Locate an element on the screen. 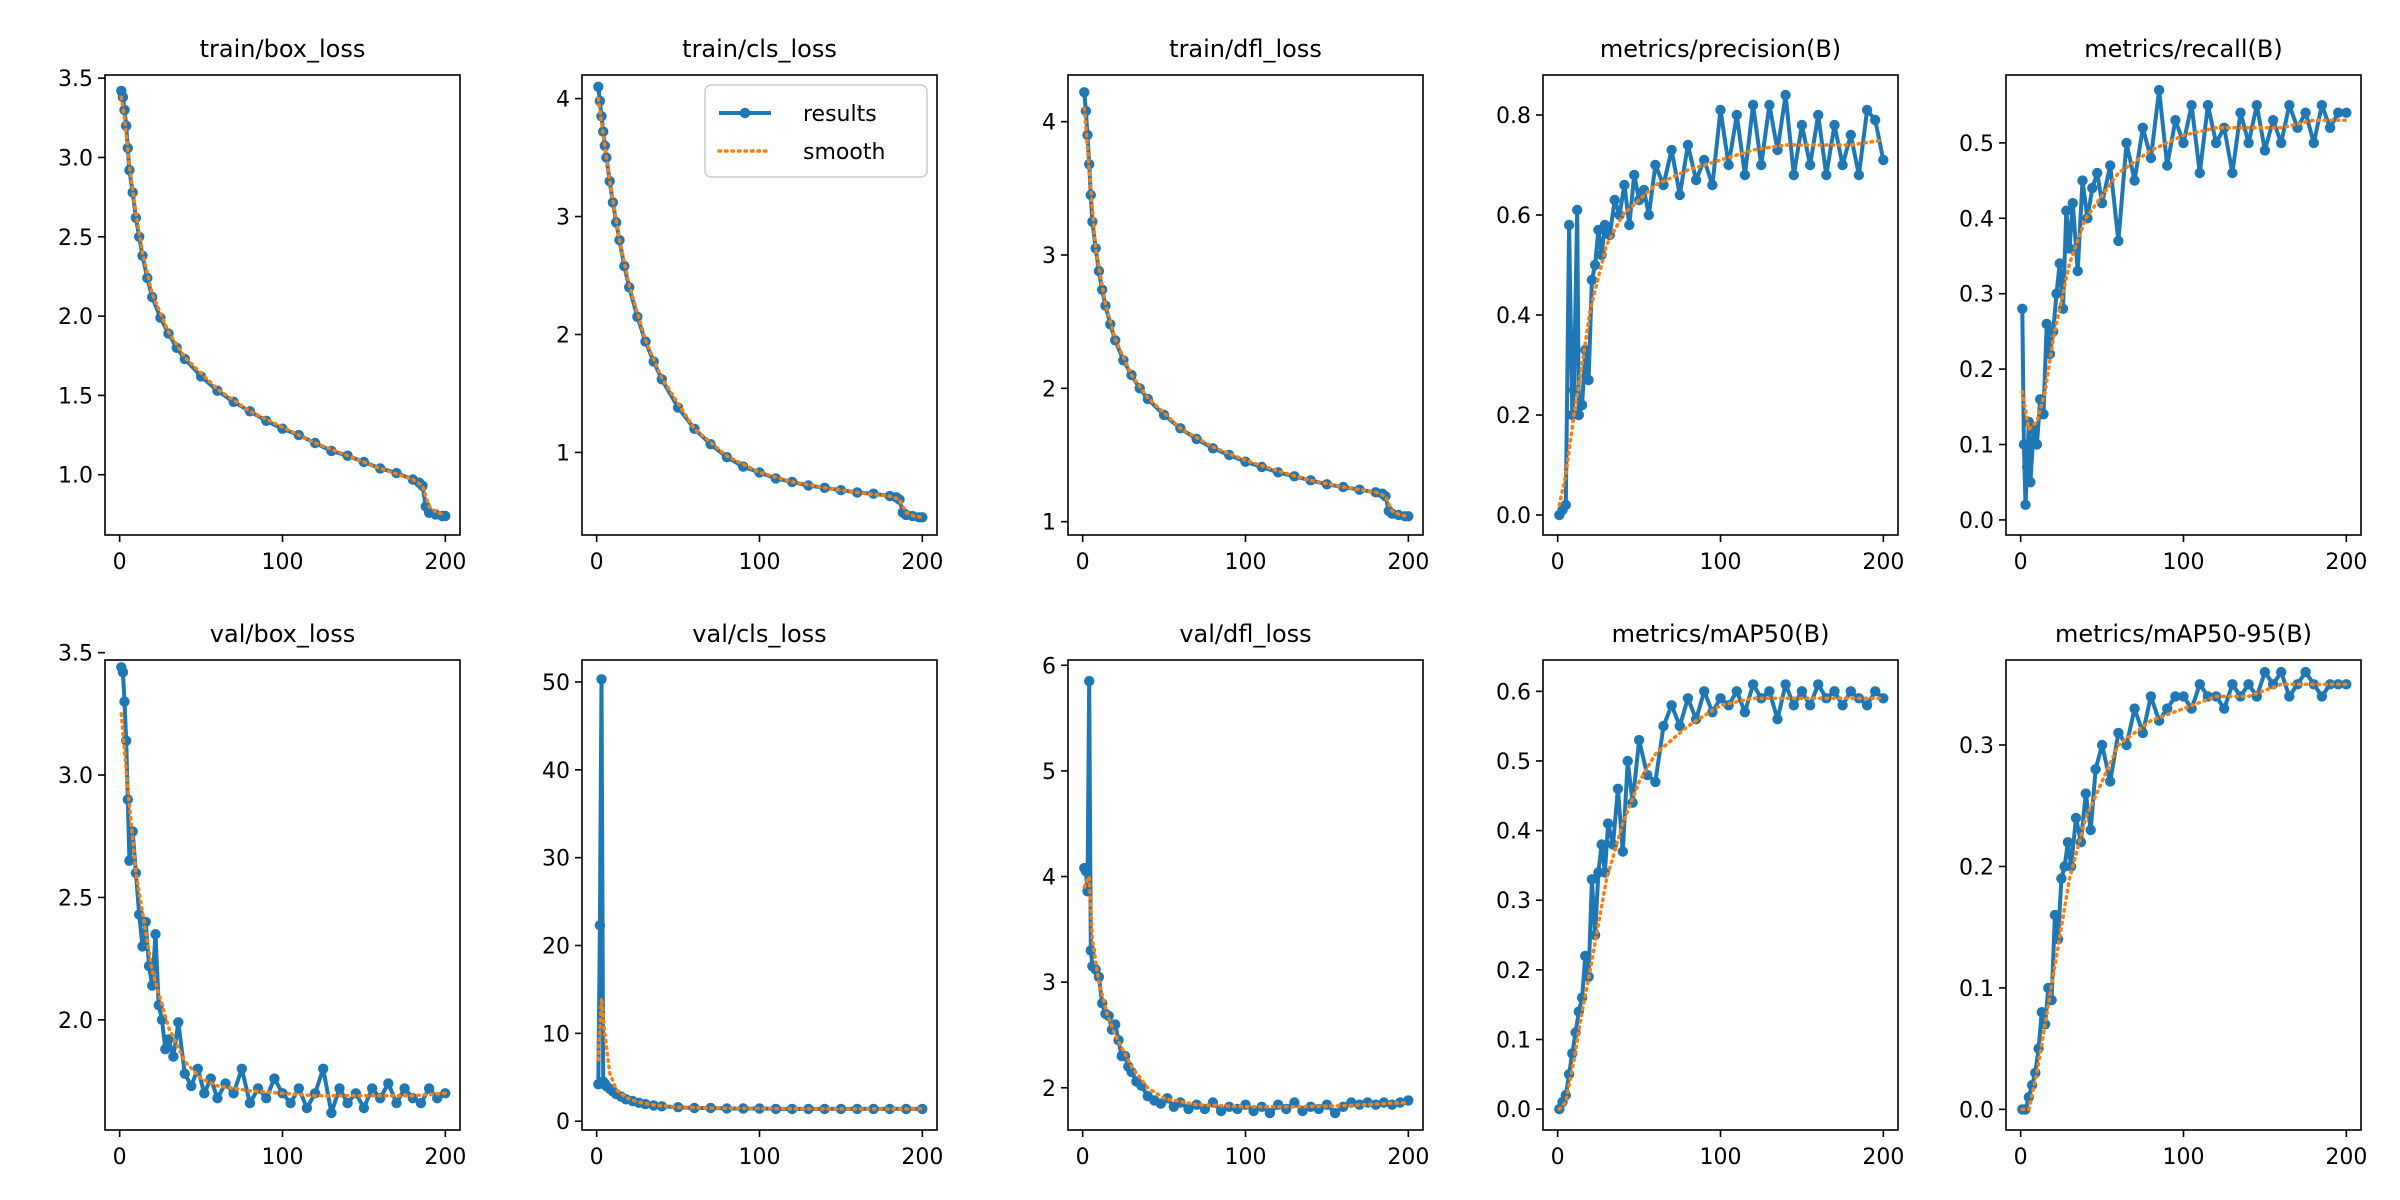 The height and width of the screenshot is (1200, 2400). legend-smooth-label: smooth is located at coordinates (844, 152).